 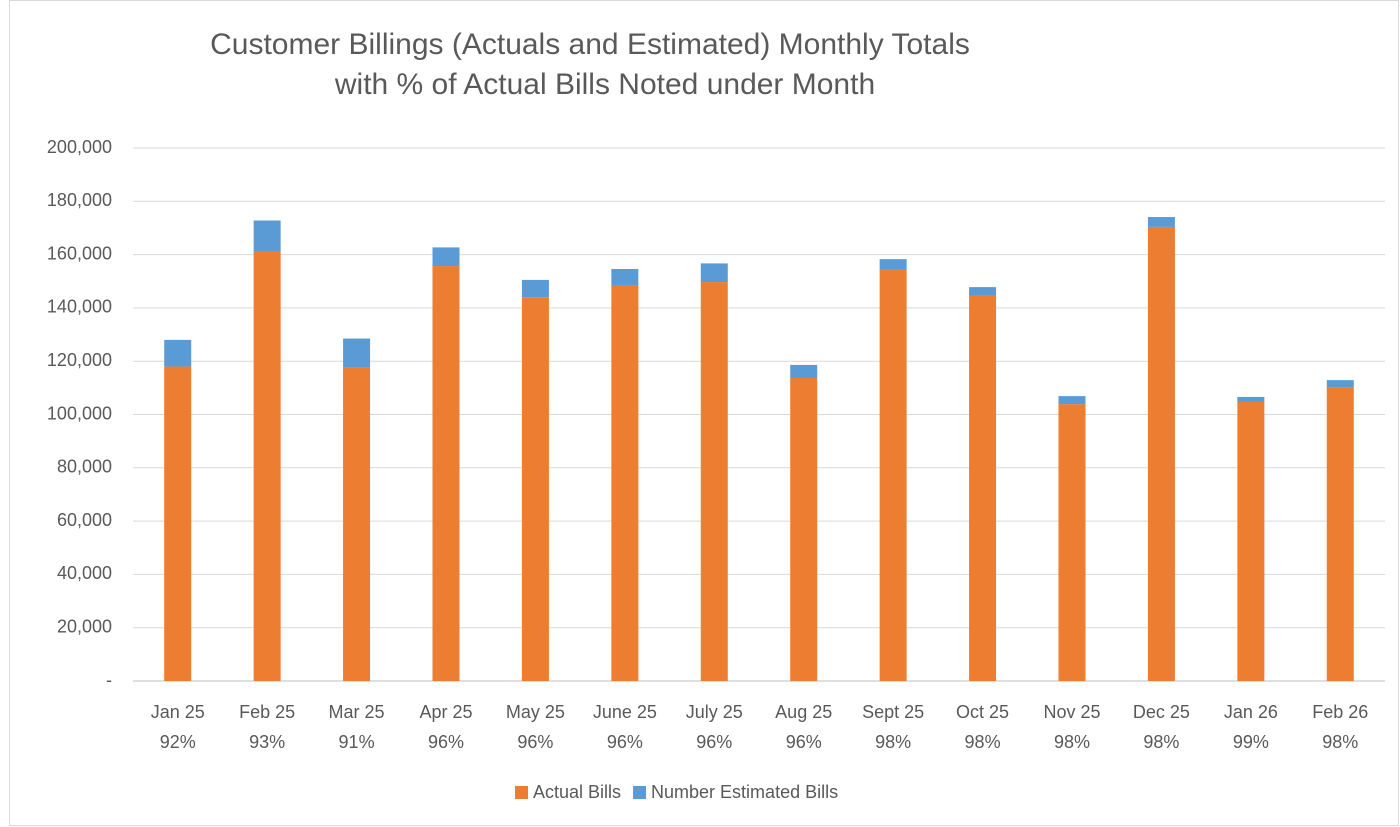 I want to click on x-tick-label: Mar 25, so click(x=357, y=712).